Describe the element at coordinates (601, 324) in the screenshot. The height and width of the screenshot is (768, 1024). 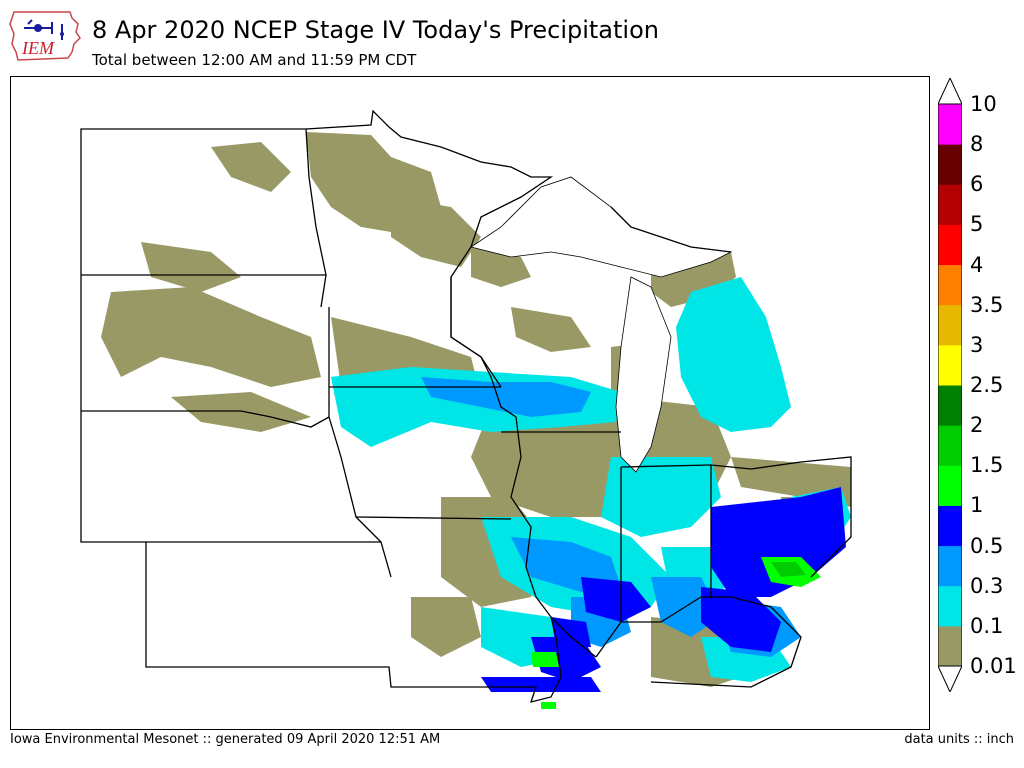
I see `great-lakes` at that location.